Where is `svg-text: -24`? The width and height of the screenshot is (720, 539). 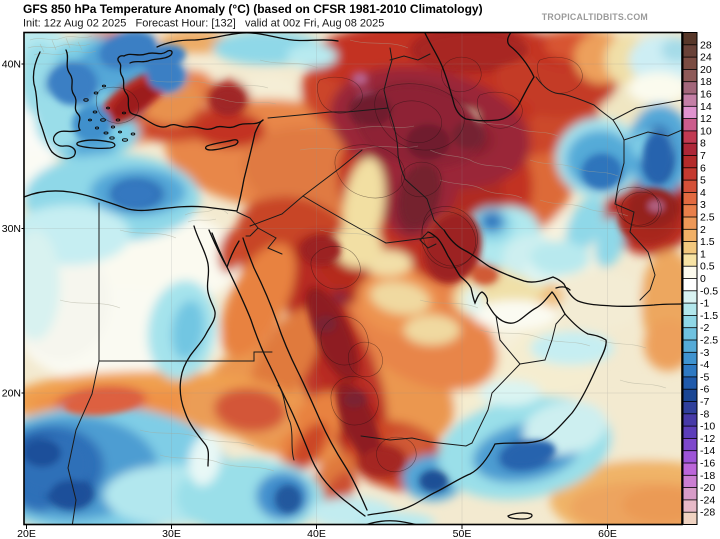
svg-text: -24 is located at coordinates (707, 500).